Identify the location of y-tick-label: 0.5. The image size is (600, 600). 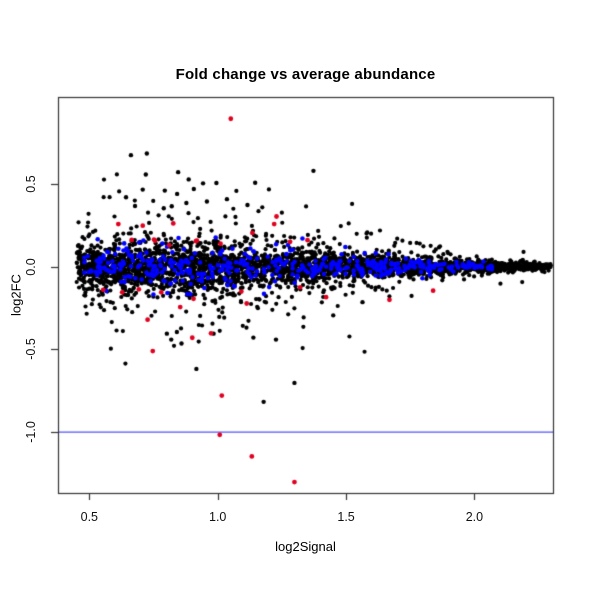
(31, 184).